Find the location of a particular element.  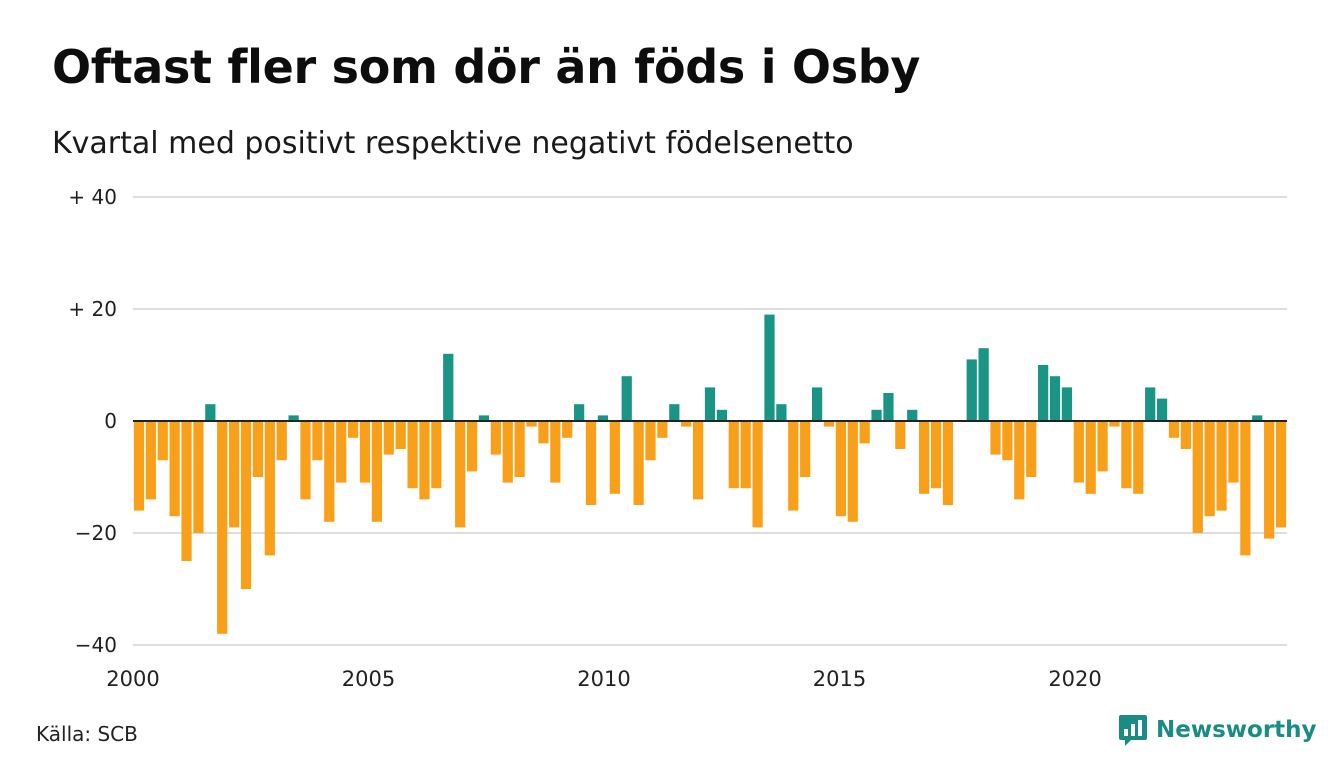

y-tick-label: + 40 is located at coordinates (92, 197).